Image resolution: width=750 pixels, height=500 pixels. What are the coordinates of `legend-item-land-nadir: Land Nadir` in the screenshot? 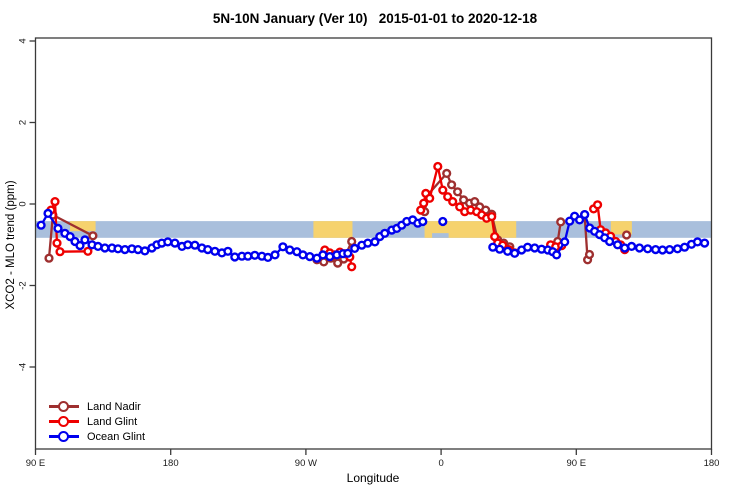 It's located at (97, 406).